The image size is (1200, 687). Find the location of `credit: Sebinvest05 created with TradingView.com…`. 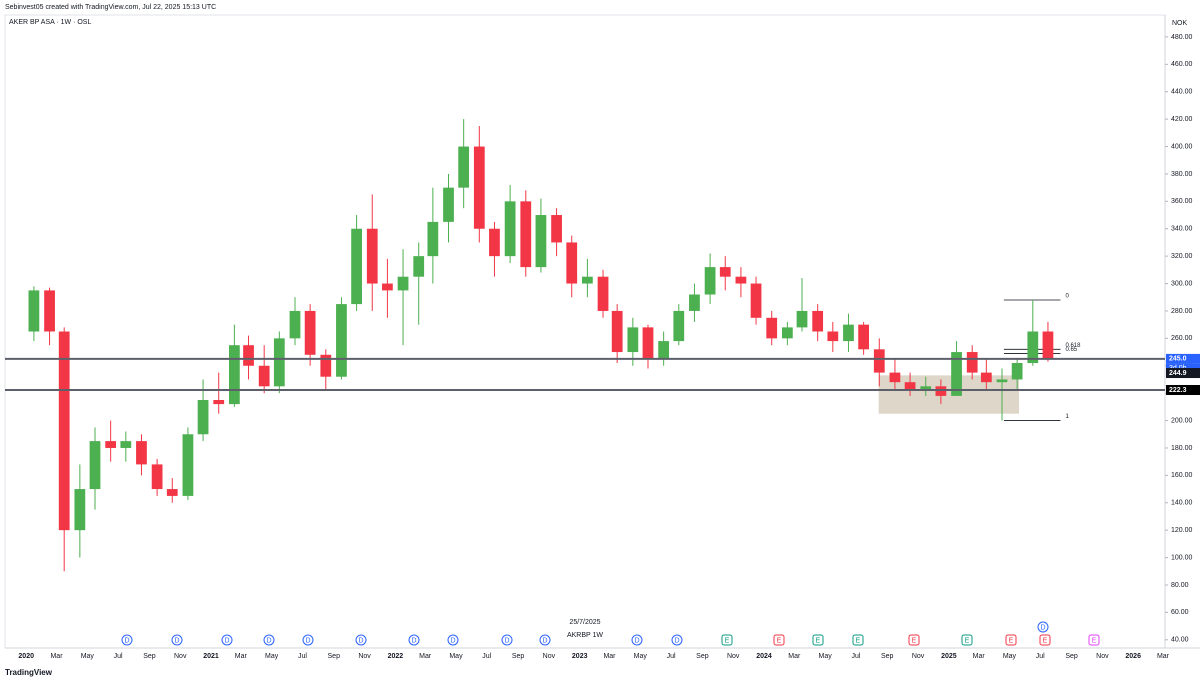

credit: Sebinvest05 created with TradingView.com… is located at coordinates (110, 7).